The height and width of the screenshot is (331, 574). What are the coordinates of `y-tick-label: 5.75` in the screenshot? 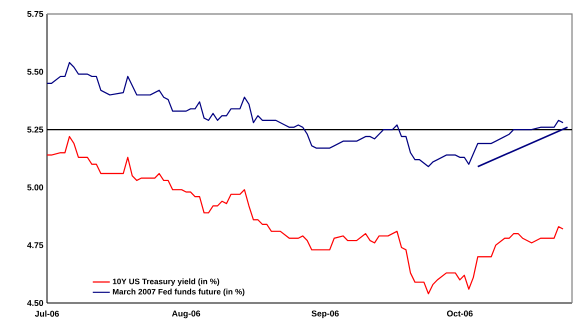 It's located at (35, 14).